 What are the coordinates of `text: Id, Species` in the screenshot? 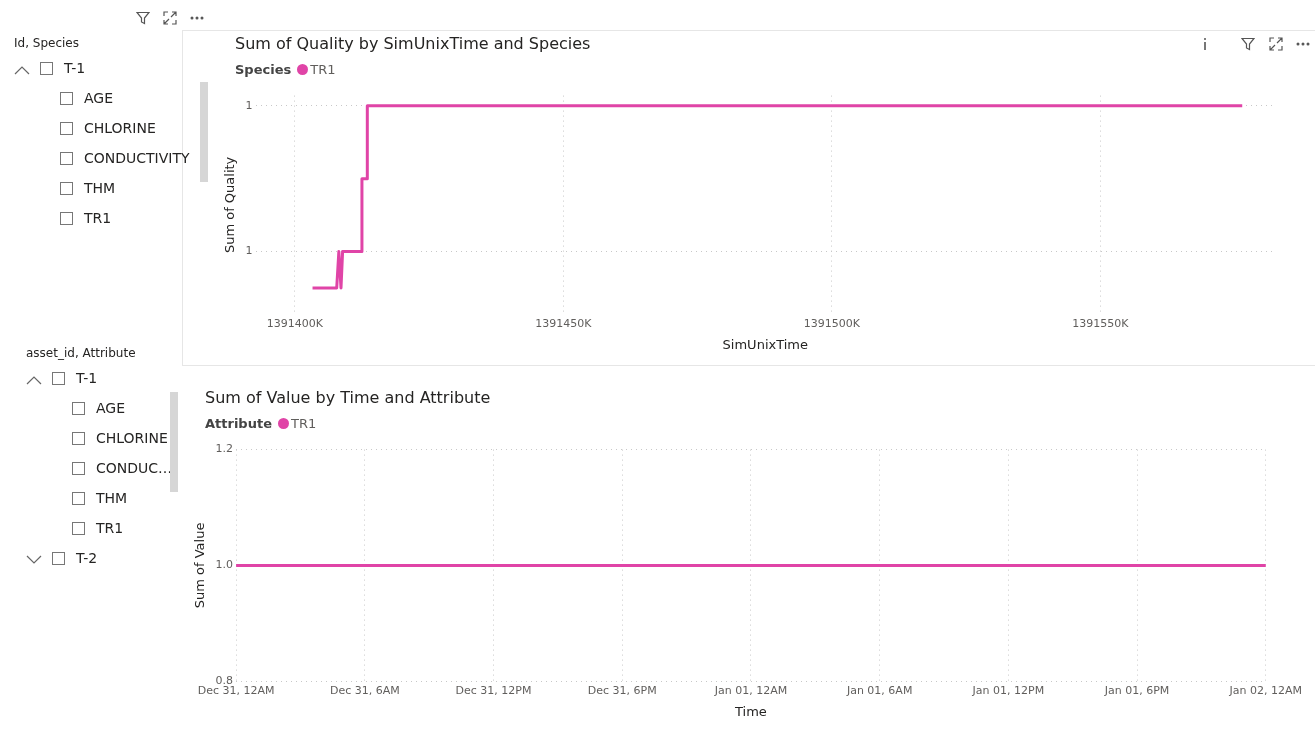 It's located at (46, 43).